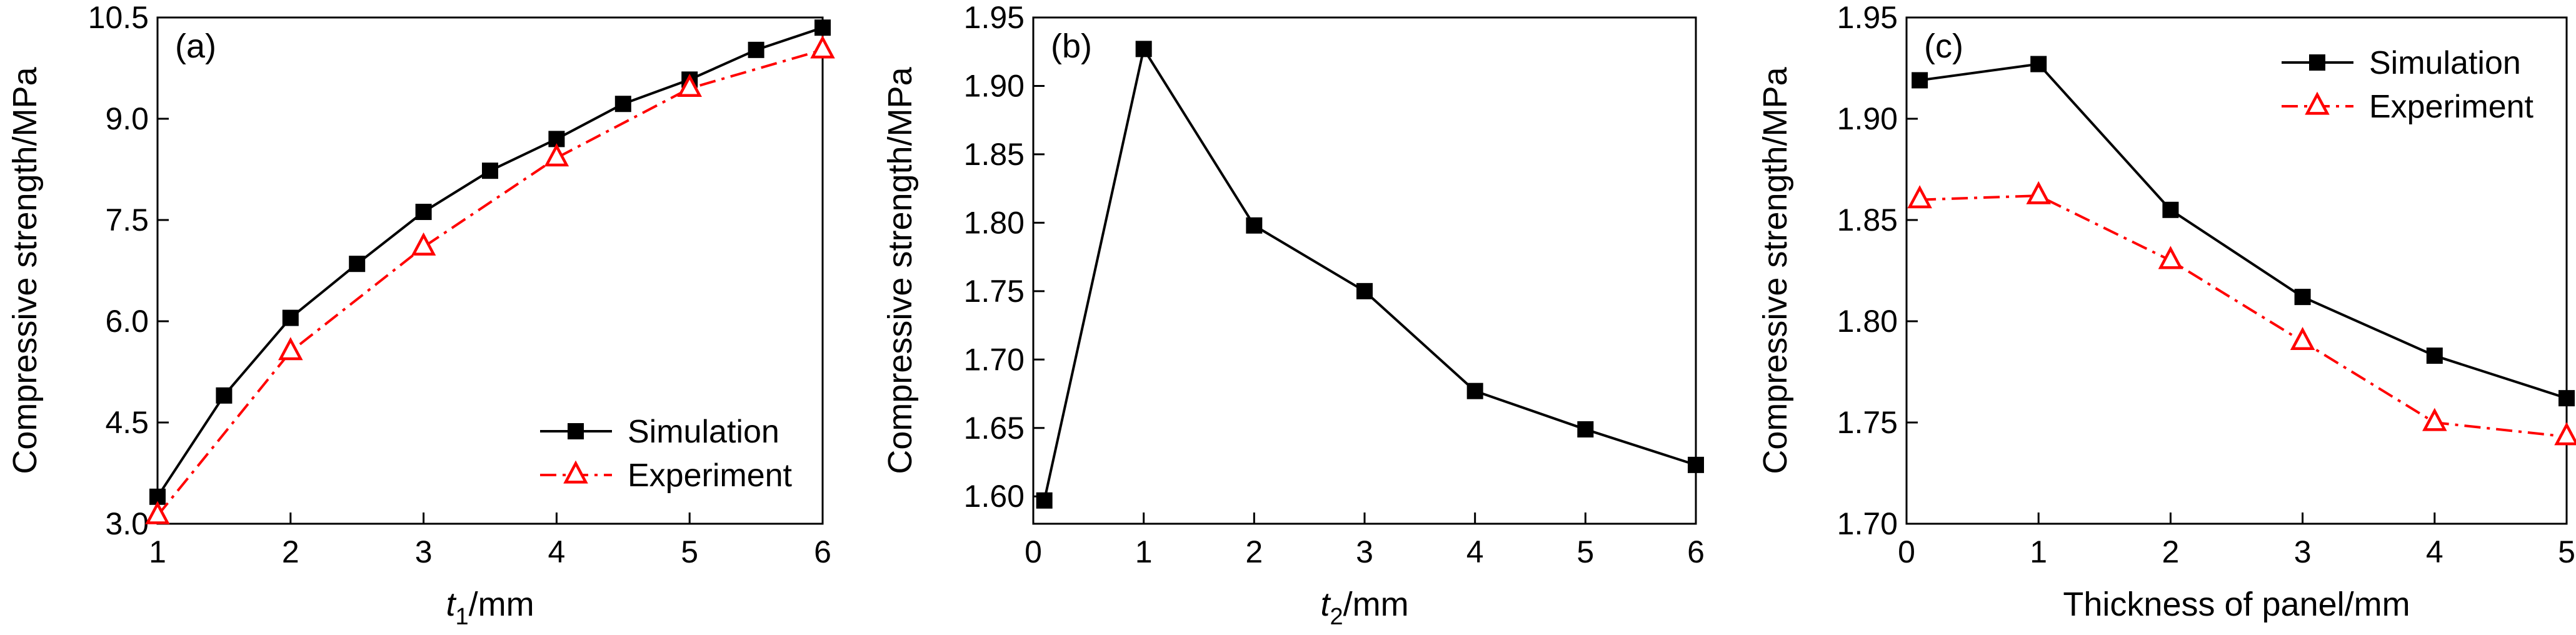 This screenshot has height=635, width=2576. I want to click on x-axis-label: t1/mm, so click(490, 608).